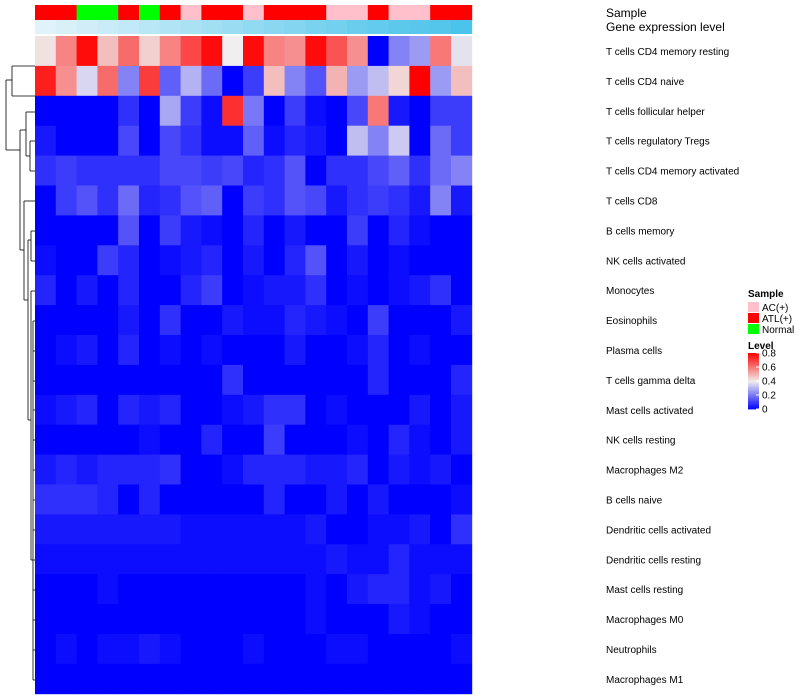 This screenshot has height=700, width=800. Describe the element at coordinates (645, 620) in the screenshot. I see `row-label: Macrophages M0` at that location.